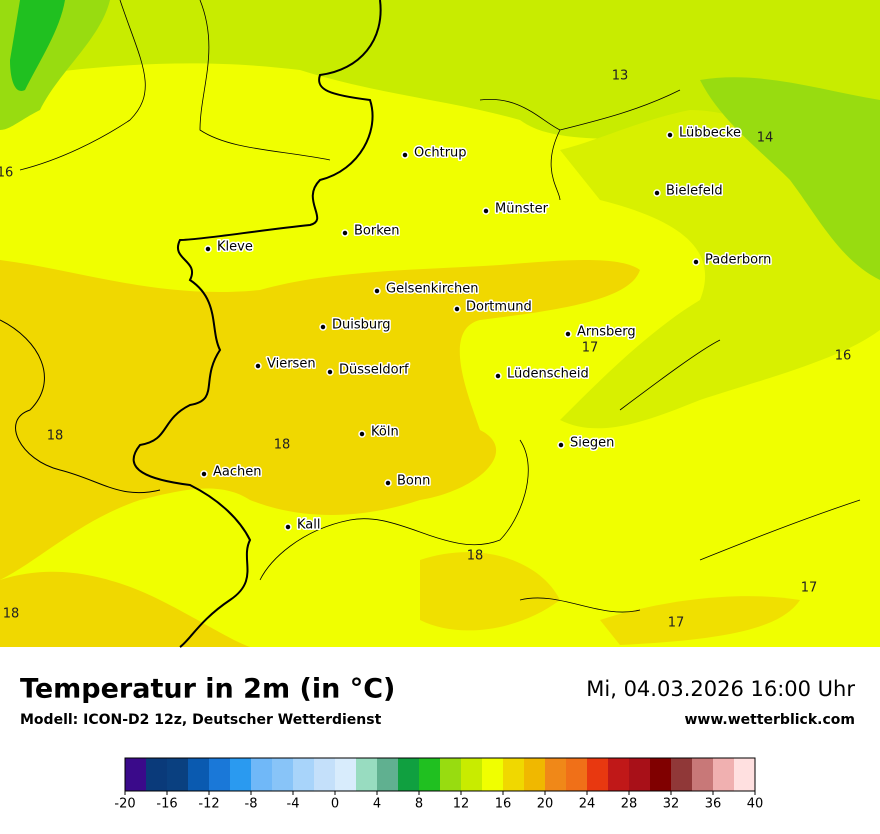 This screenshot has width=880, height=834. I want to click on city-label: Viersen, so click(291, 364).